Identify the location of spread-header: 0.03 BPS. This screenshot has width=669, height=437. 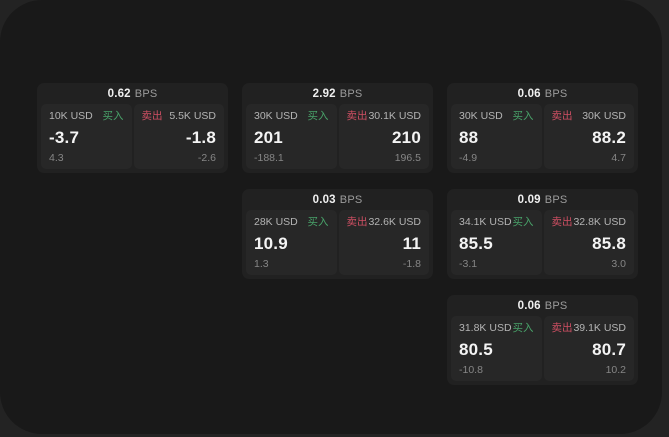
(337, 199).